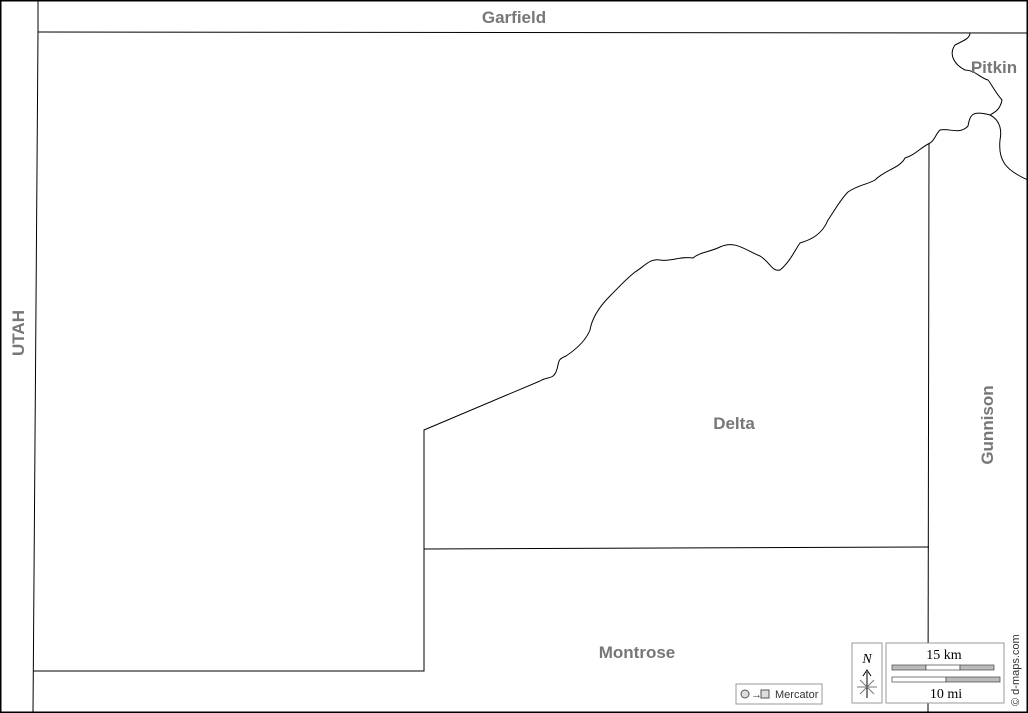 Image resolution: width=1028 pixels, height=713 pixels. Describe the element at coordinates (35, 372) in the screenshot. I see `utah-boundary` at that location.